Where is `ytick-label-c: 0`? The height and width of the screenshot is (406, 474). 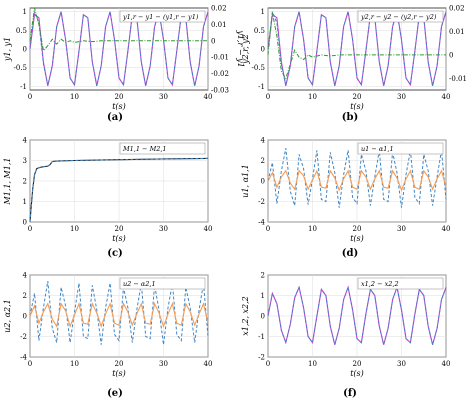 ytick-label-c: 0 is located at coordinates (25, 223).